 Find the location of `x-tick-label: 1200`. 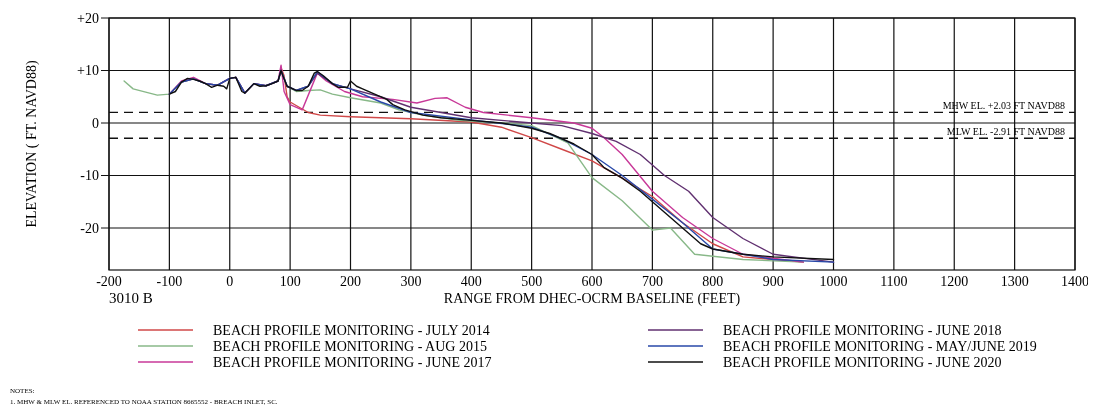

x-tick-label: 1200 is located at coordinates (954, 281).